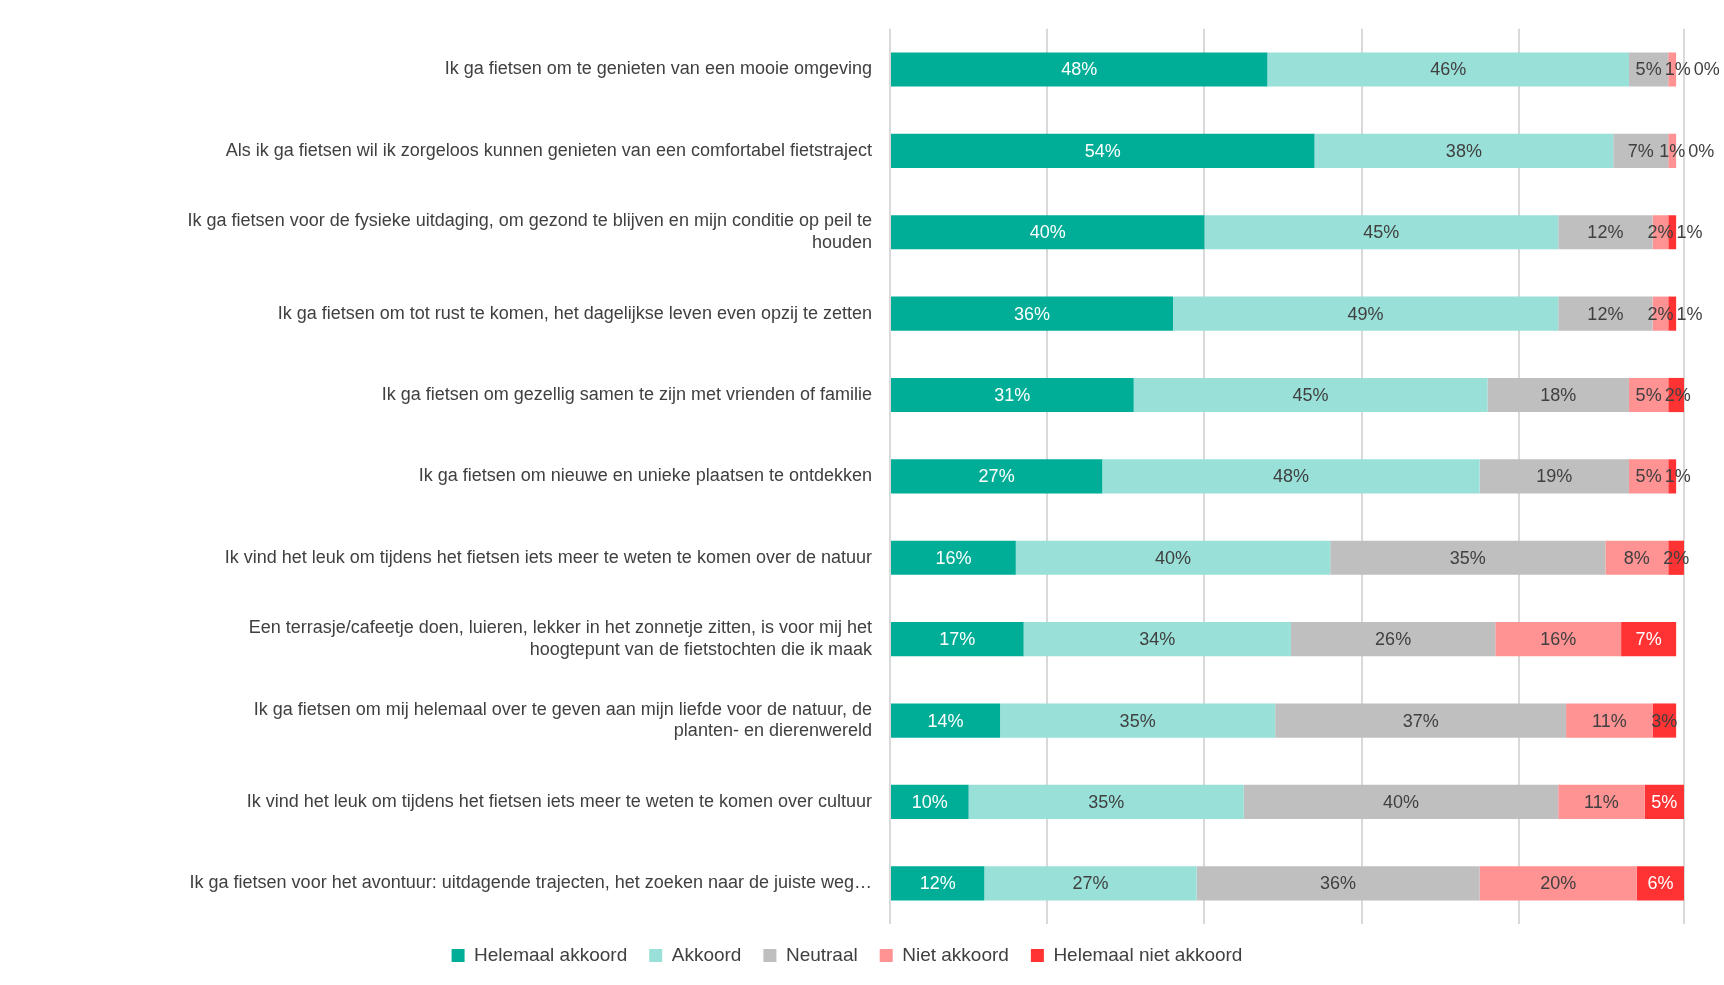 The width and height of the screenshot is (1724, 985). What do you see at coordinates (1148, 954) in the screenshot?
I see `legend-label: Helemaal niet akkoord` at bounding box center [1148, 954].